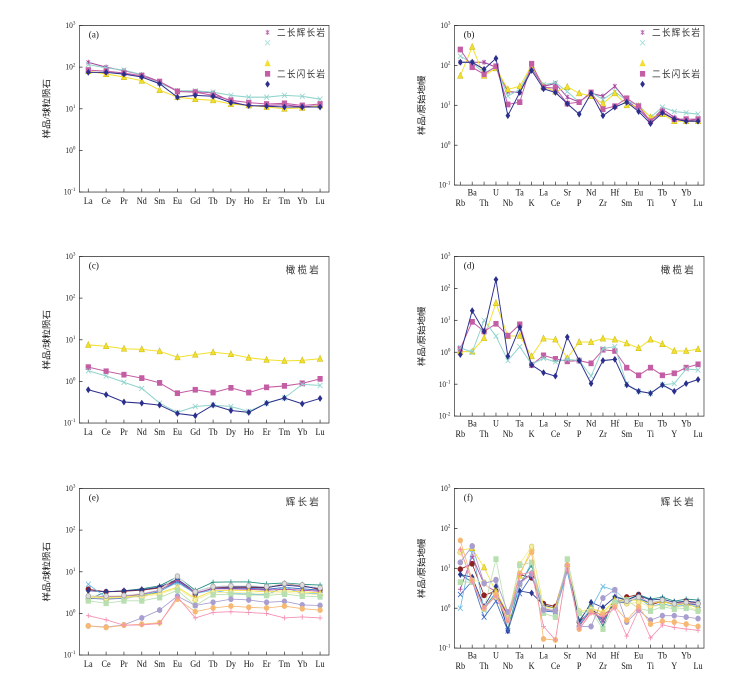  Describe the element at coordinates (70, 109) in the screenshot. I see `y-tick-label: 10¹` at that location.